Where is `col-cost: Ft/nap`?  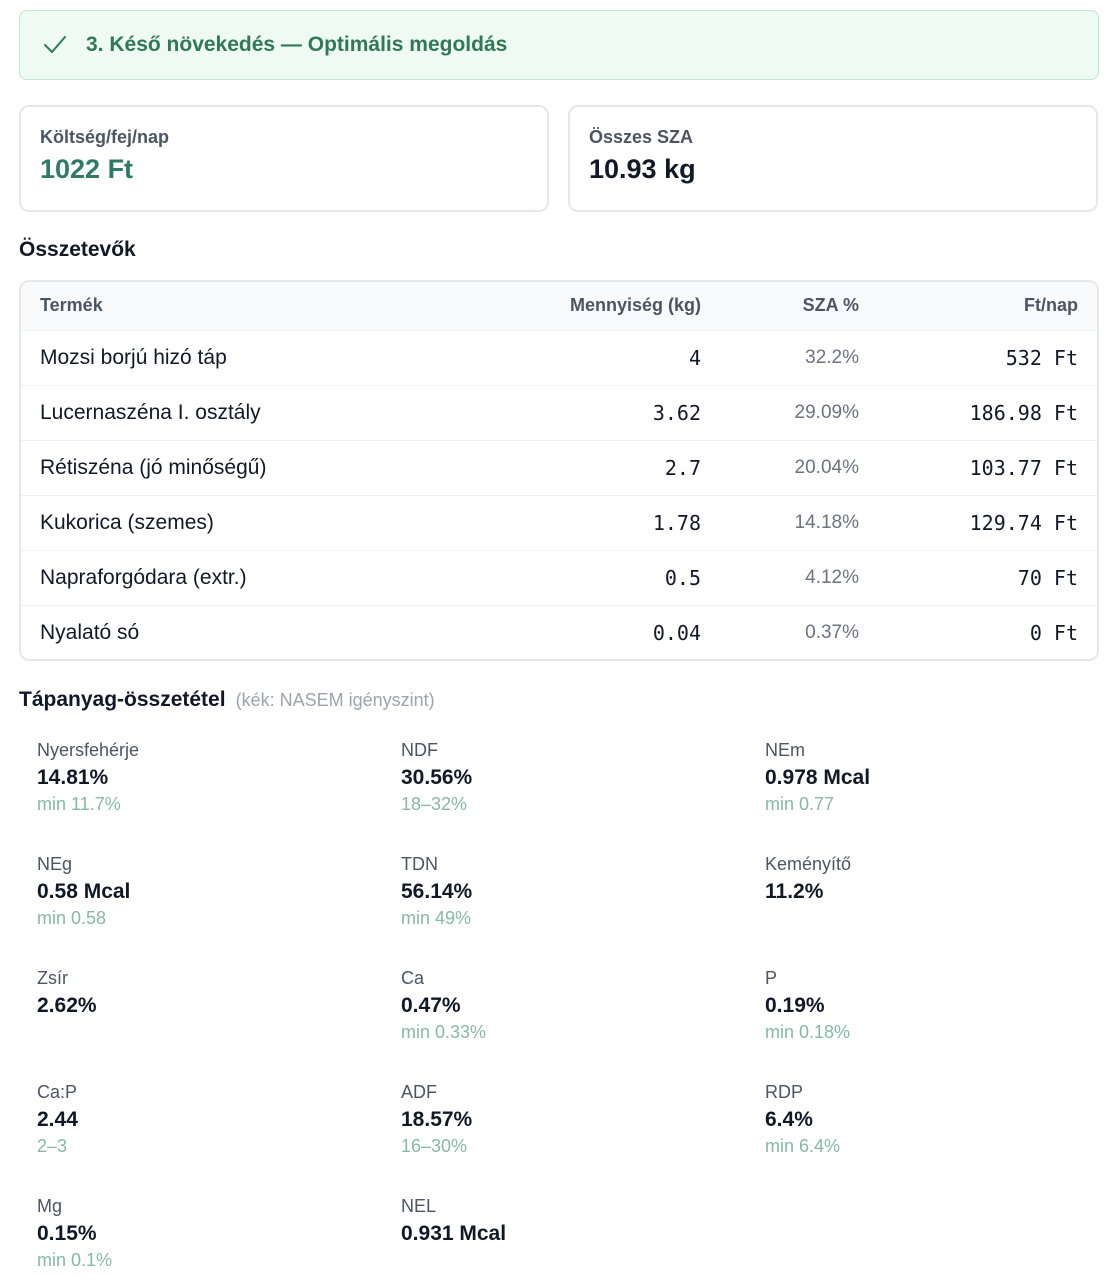
col-cost: Ft/nap is located at coordinates (1051, 305).